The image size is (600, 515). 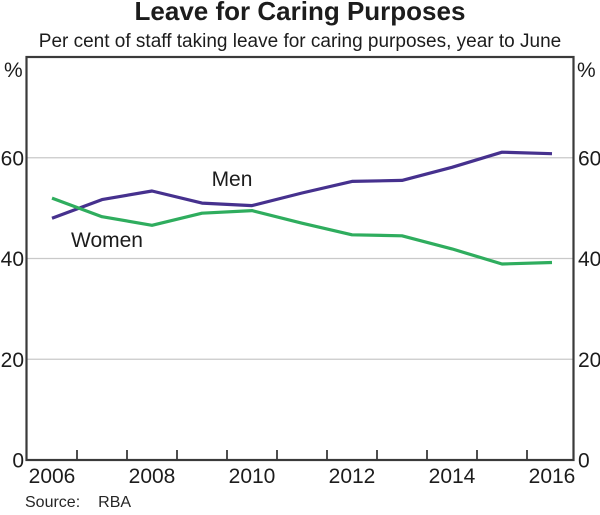 I want to click on series-line-women, so click(x=302, y=231).